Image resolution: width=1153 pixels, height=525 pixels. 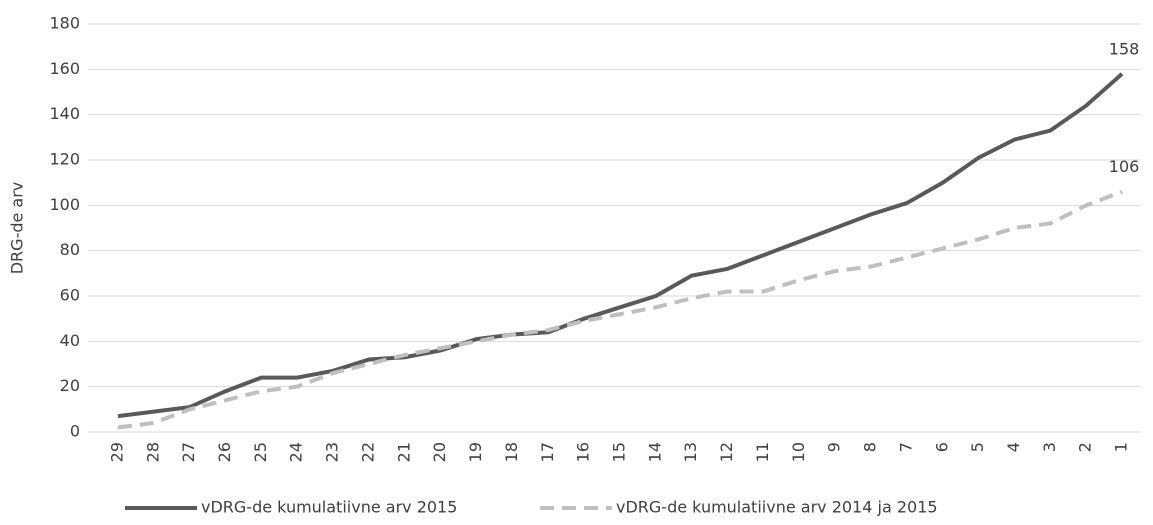 What do you see at coordinates (224, 452) in the screenshot?
I see `x-tick-label: 26` at bounding box center [224, 452].